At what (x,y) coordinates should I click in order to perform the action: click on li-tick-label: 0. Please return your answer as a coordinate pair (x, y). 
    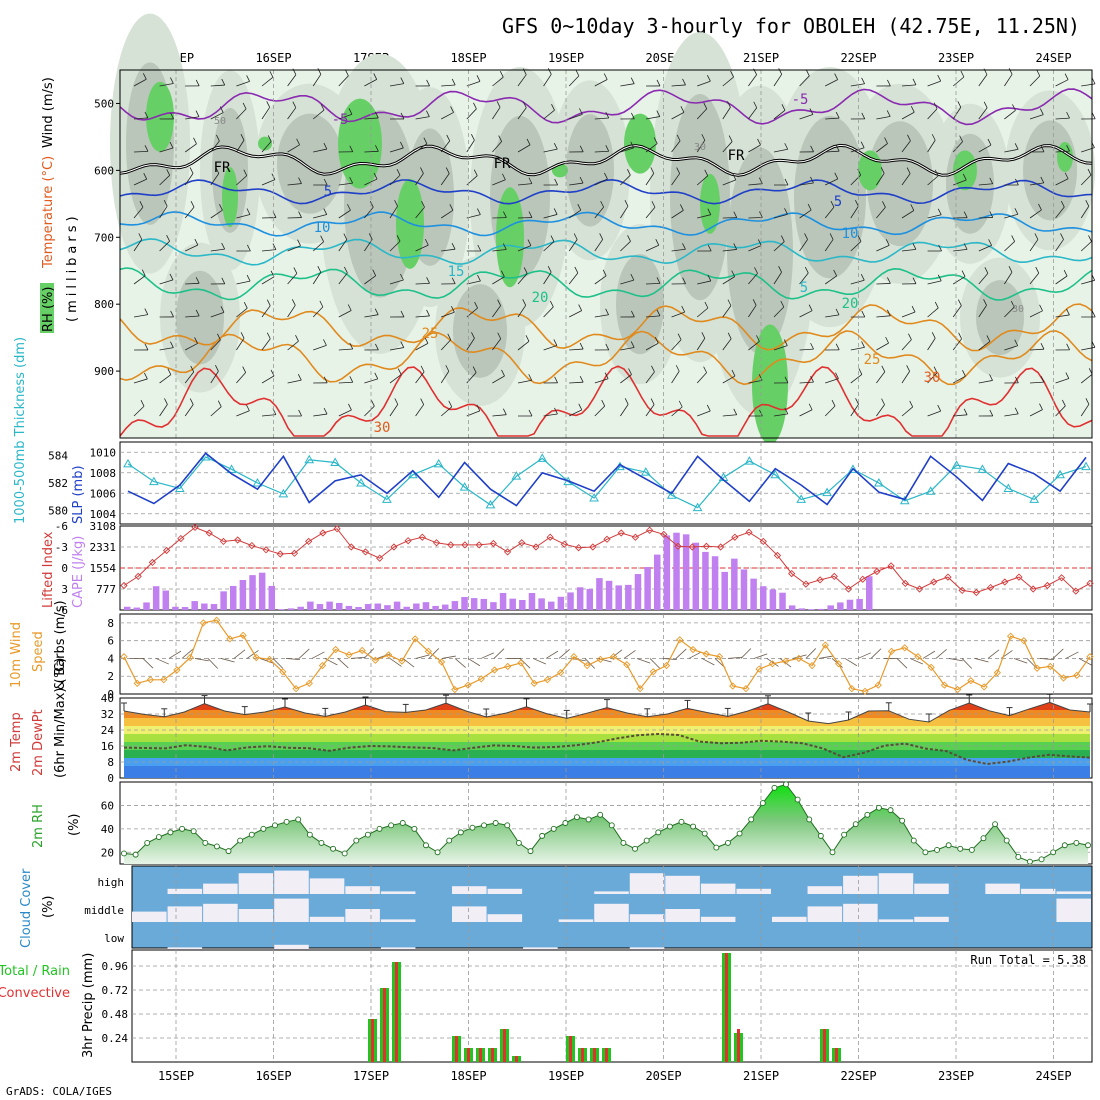
    Looking at the image, I should click on (64, 568).